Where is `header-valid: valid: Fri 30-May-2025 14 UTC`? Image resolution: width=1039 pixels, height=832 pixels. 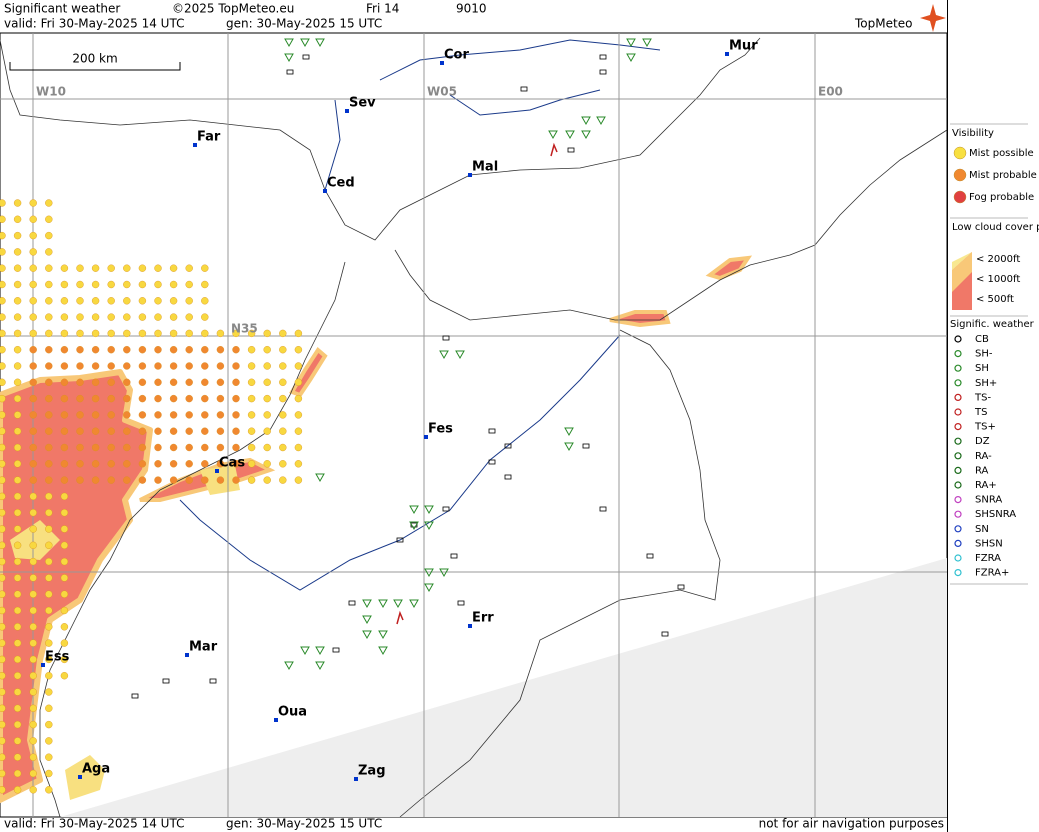 header-valid: valid: Fri 30-May-2025 14 UTC is located at coordinates (94, 24).